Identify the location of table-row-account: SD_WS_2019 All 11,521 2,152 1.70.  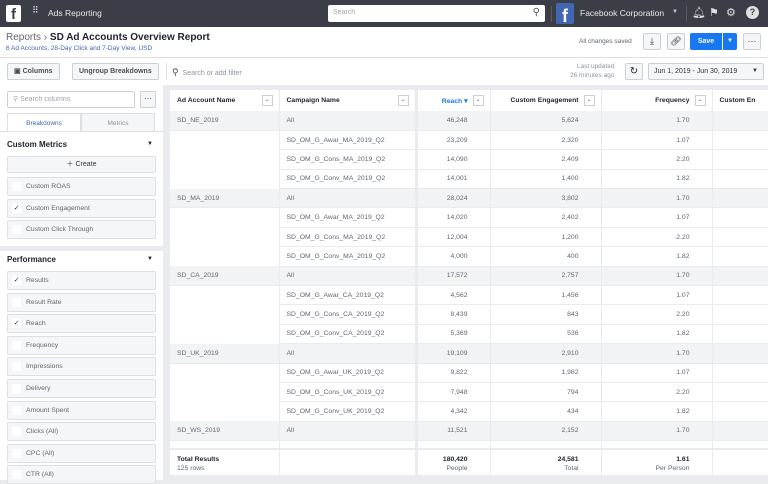
(469, 431).